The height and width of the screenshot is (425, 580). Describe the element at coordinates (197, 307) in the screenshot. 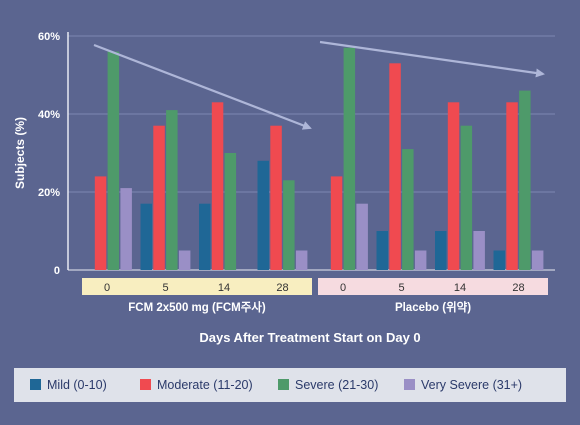

I see `group-label: FCM 2x500 mg (FCM주사)` at that location.